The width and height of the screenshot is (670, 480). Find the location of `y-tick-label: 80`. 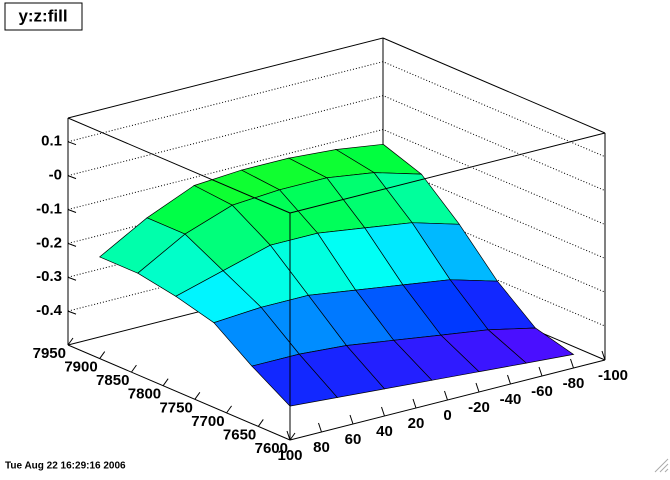

y-tick-label: 80 is located at coordinates (321, 447).